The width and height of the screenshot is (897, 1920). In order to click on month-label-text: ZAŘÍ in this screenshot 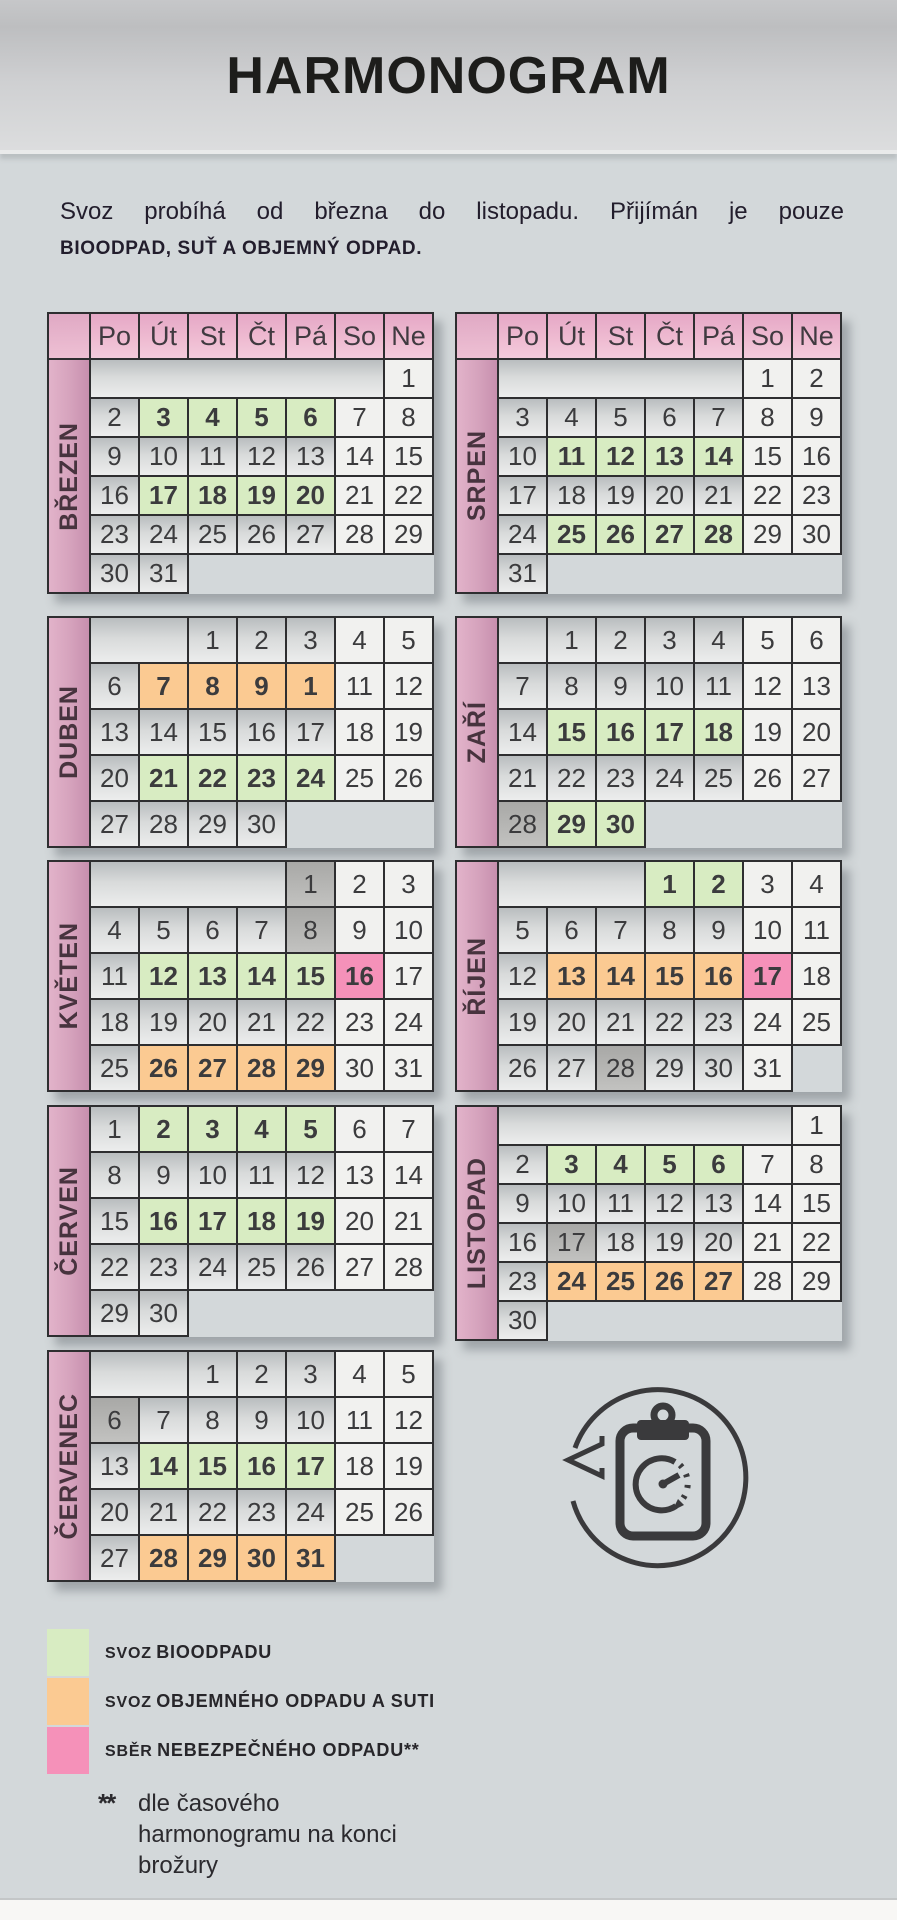, I will do `click(476, 732)`.